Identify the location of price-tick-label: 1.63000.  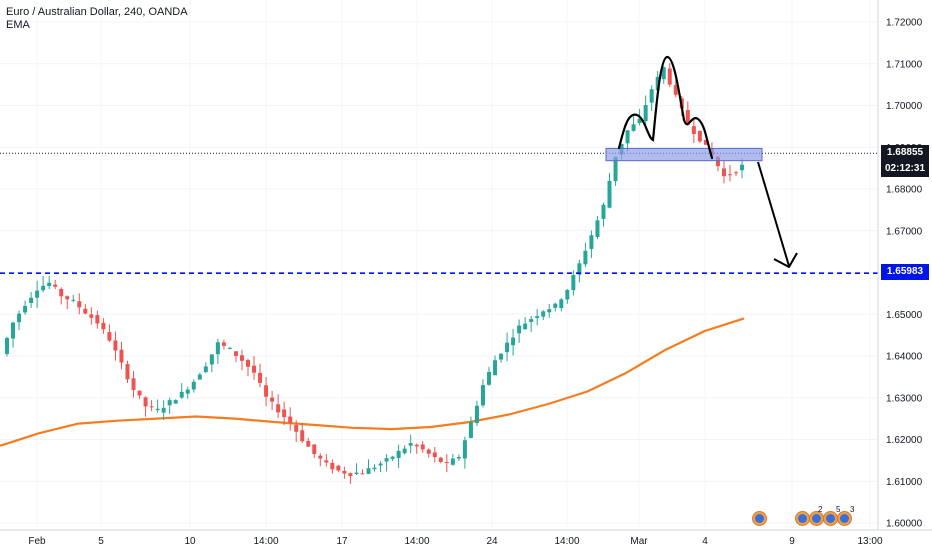
(904, 398).